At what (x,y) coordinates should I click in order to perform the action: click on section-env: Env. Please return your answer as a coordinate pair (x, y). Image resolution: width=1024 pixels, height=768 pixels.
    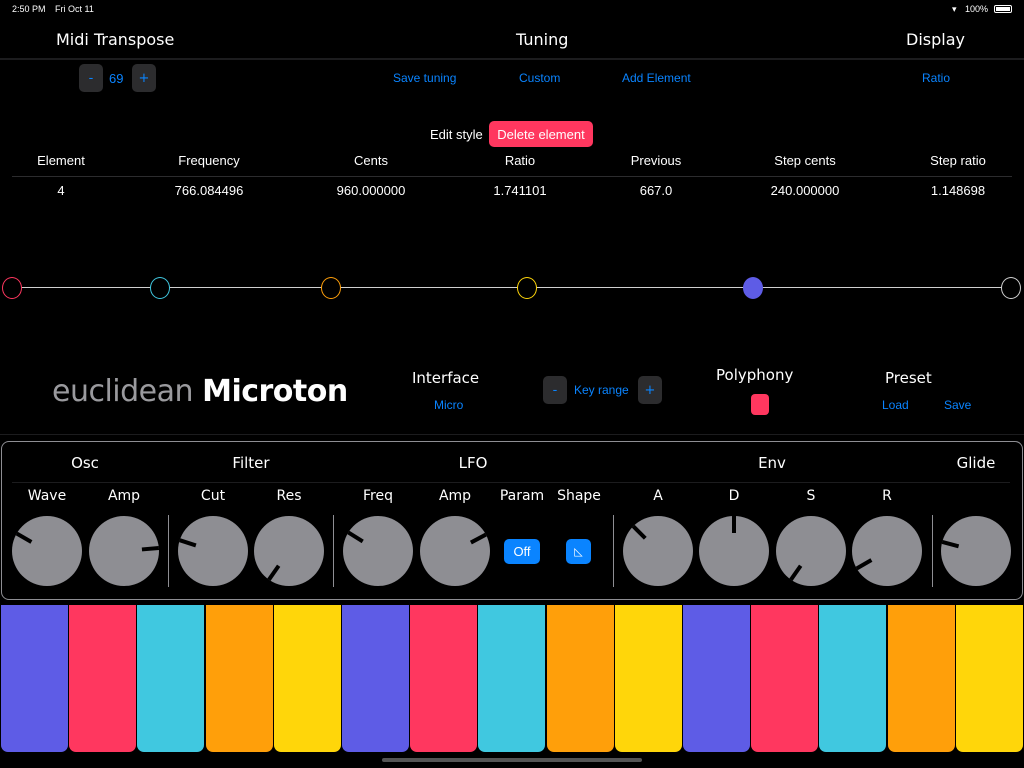
    Looking at the image, I should click on (772, 463).